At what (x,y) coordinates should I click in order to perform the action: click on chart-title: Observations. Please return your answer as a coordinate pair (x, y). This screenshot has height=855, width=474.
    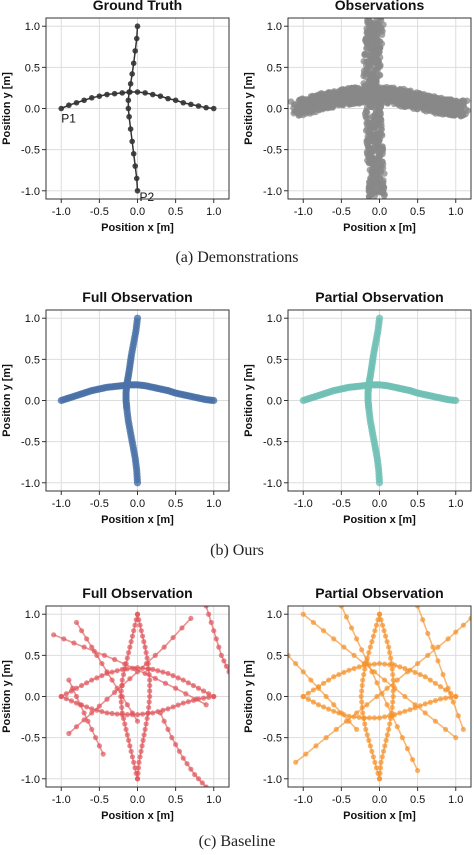
    Looking at the image, I should click on (380, 6).